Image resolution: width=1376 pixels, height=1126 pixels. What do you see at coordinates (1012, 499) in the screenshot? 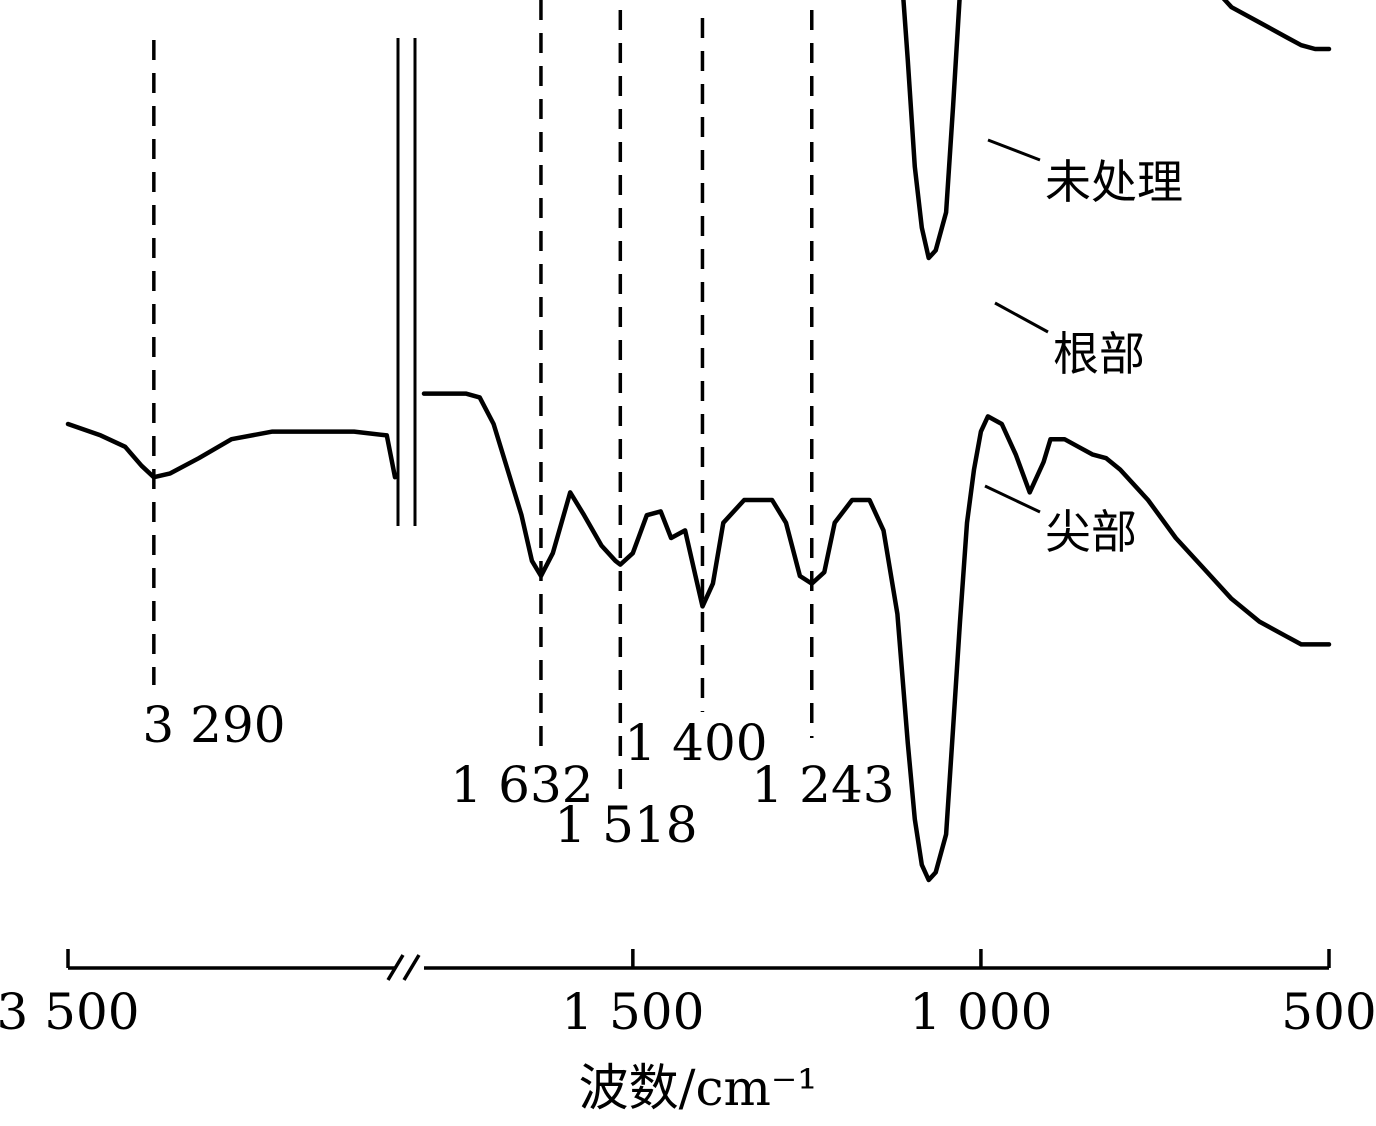
I see `series-label-leader-尖部` at bounding box center [1012, 499].